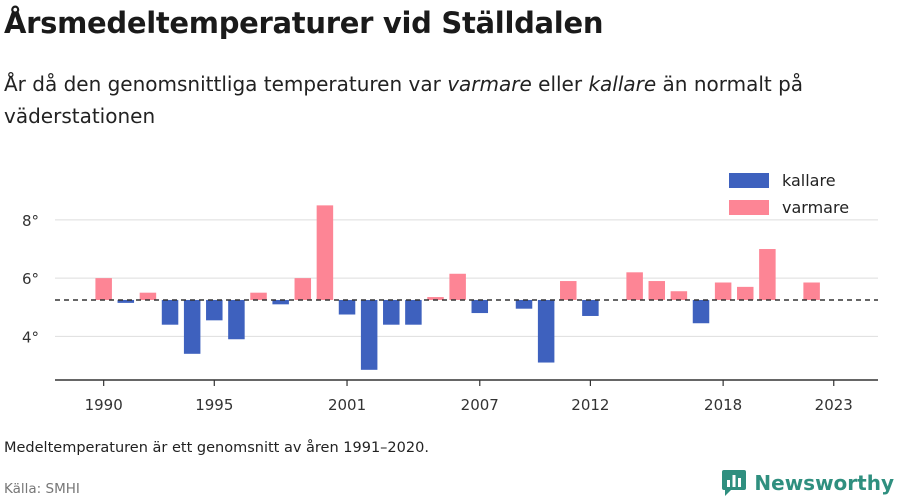 The image size is (900, 500). I want to click on legend-swatch-warm, so click(749, 207).